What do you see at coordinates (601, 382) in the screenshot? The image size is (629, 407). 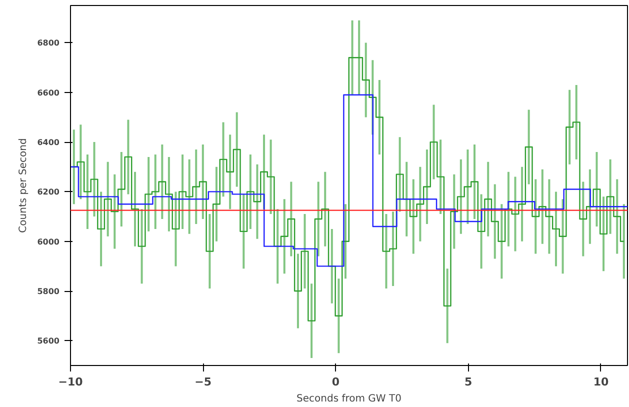 I see `x-tick-label: 10` at bounding box center [601, 382].